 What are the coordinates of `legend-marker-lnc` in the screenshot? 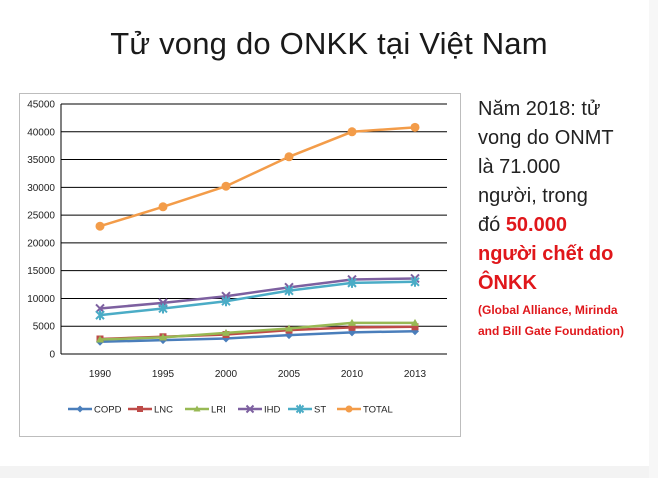 It's located at (140, 409).